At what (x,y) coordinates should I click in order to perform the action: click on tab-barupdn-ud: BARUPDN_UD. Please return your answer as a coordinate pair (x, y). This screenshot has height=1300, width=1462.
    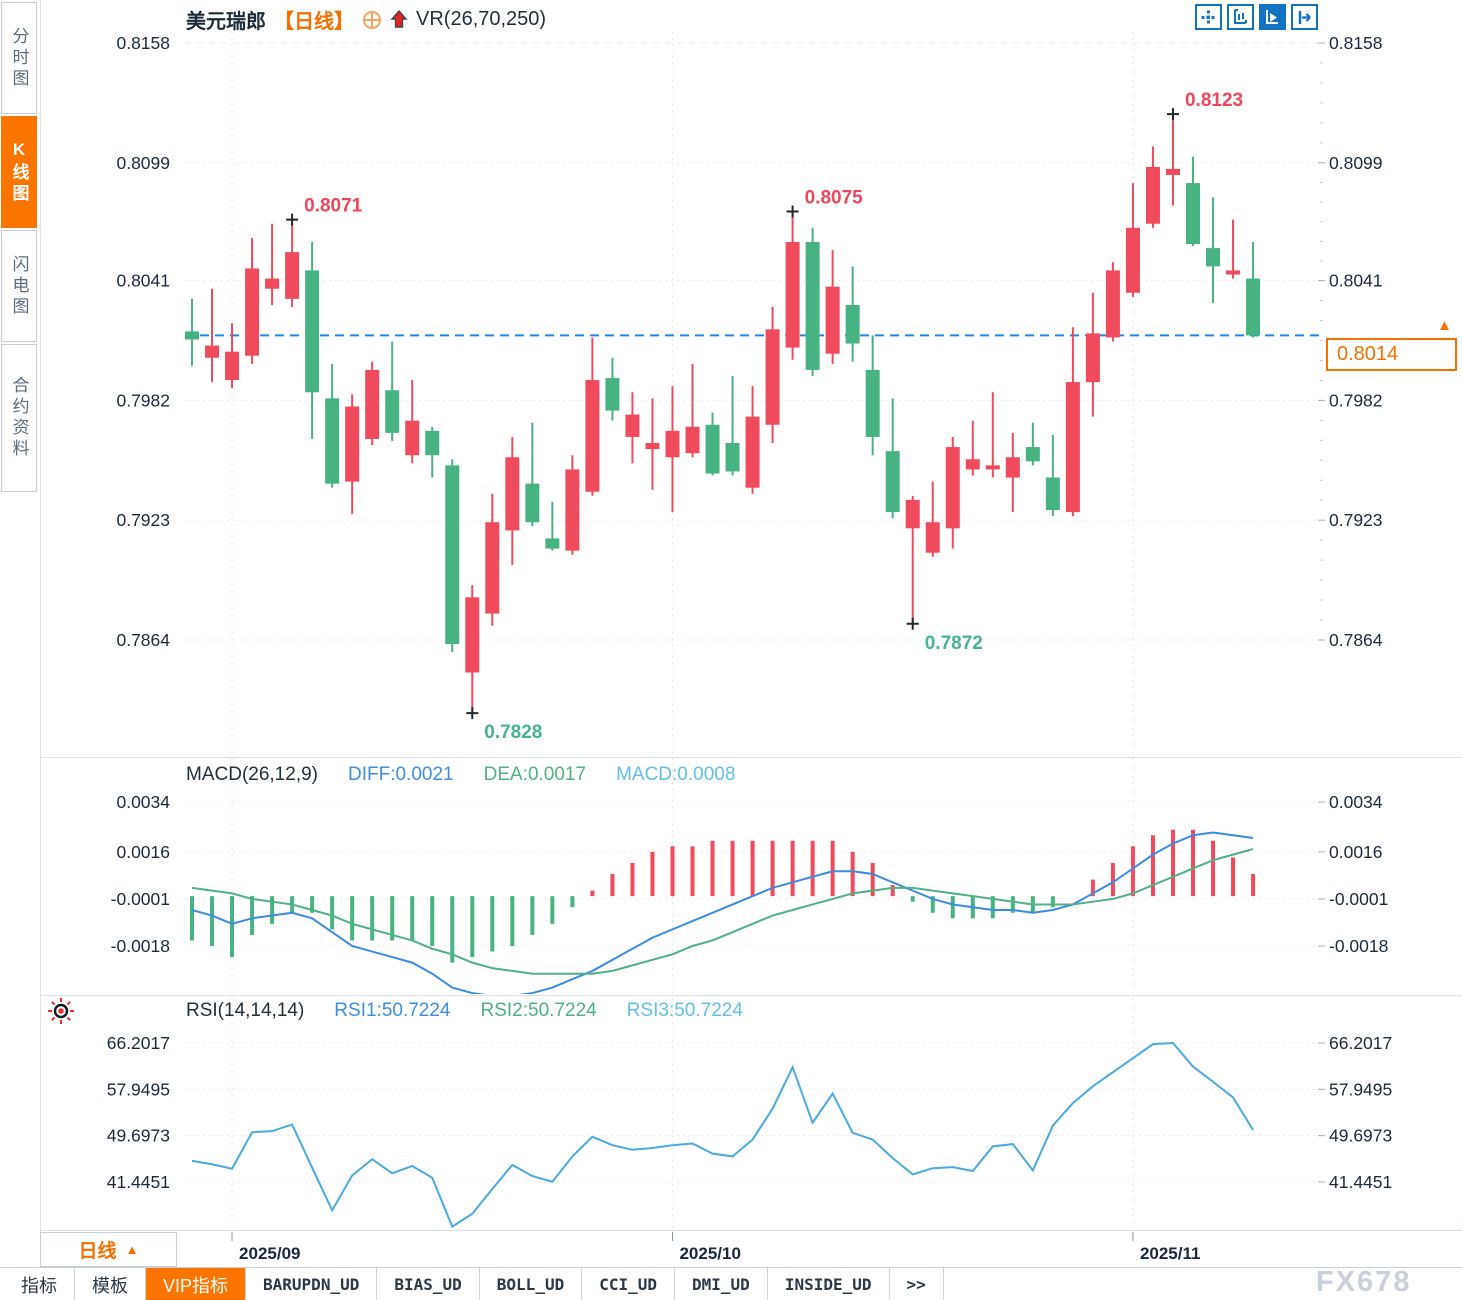
    Looking at the image, I should click on (312, 1284).